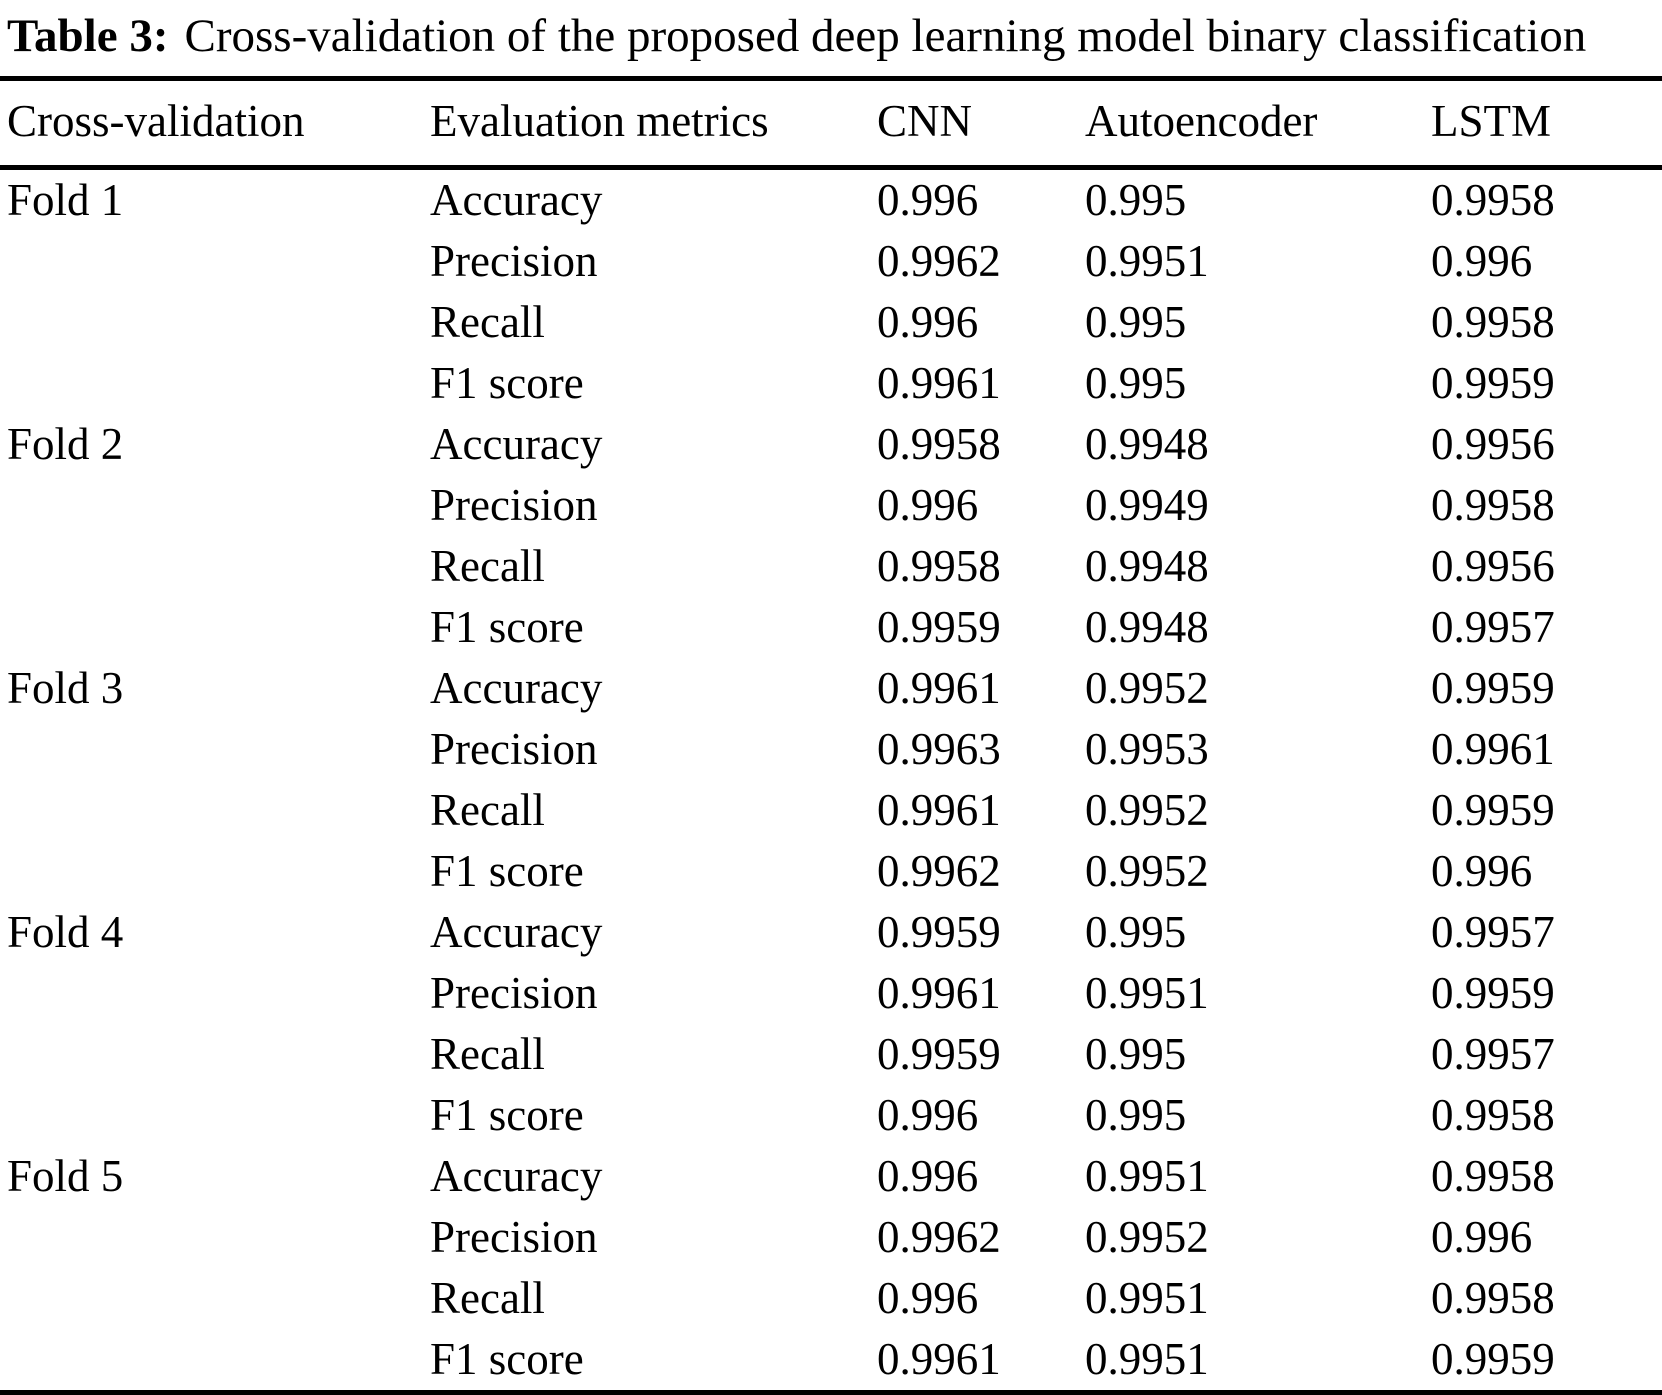  I want to click on table-row: Precision 0.996 0.9949 0.9958, so click(831, 505).